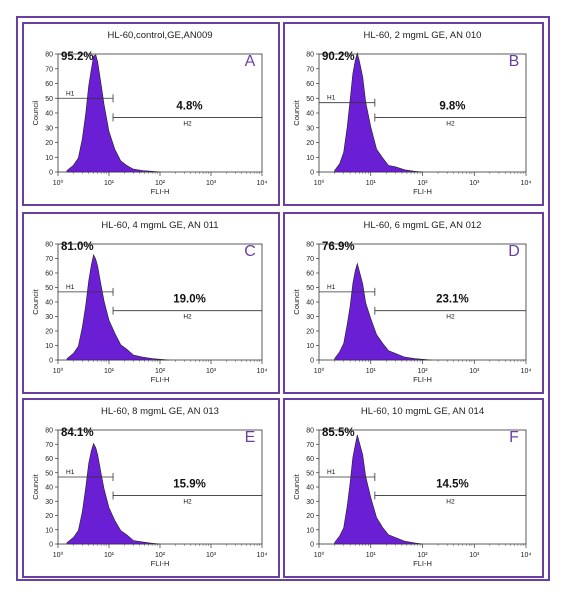 The height and width of the screenshot is (596, 576). I want to click on panel-title: HL-60, 8 mgmL GE, AN 013, so click(160, 411).